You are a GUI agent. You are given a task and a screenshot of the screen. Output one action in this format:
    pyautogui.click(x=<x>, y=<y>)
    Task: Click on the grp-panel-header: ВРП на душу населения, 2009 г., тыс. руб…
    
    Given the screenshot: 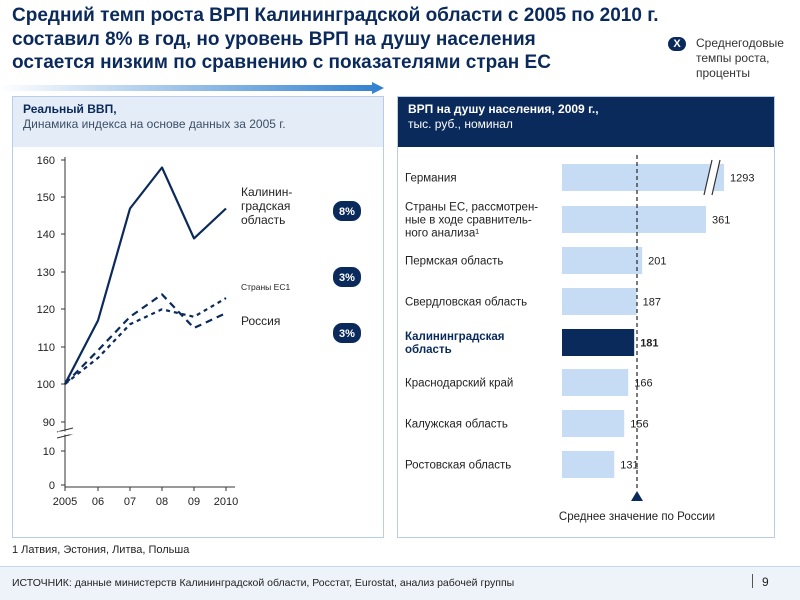 What is the action you would take?
    pyautogui.click(x=586, y=122)
    